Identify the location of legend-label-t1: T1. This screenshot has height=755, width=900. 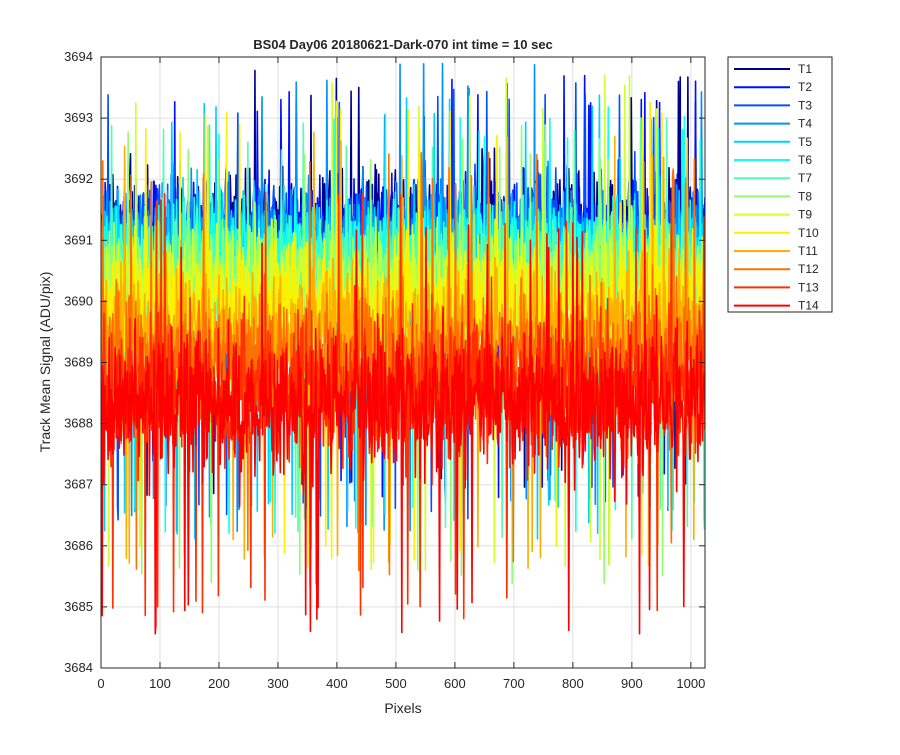
(805, 69).